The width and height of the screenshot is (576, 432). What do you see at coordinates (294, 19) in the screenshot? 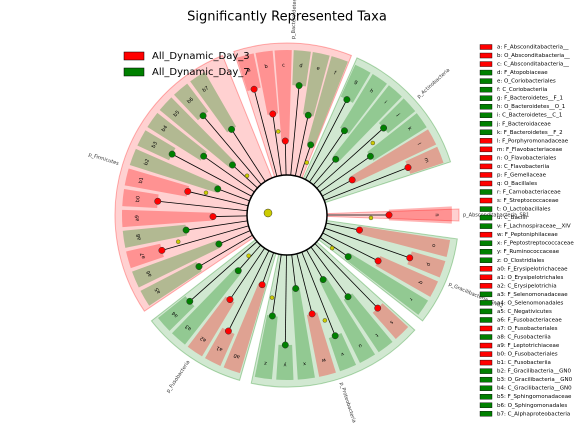
I see `phylum-label: p_Bacteroidetes` at bounding box center [294, 19].